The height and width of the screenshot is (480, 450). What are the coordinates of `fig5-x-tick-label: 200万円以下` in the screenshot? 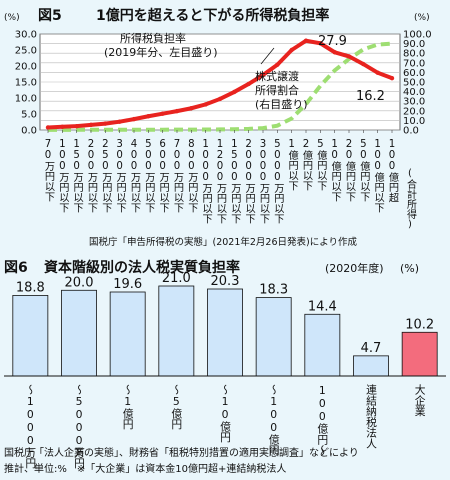 It's located at (92, 176).